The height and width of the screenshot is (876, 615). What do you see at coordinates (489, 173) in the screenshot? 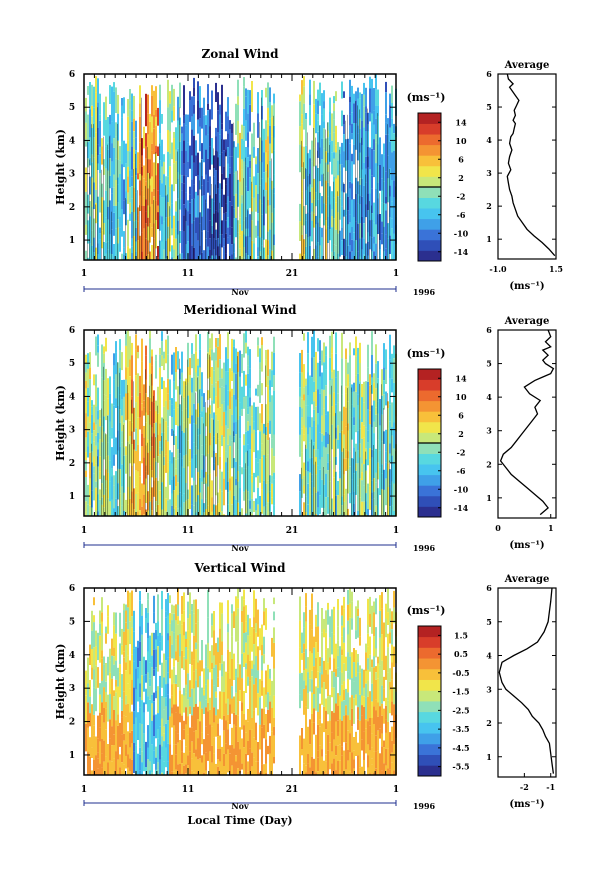
I see `profile-y-tick-label: 3` at bounding box center [489, 173].